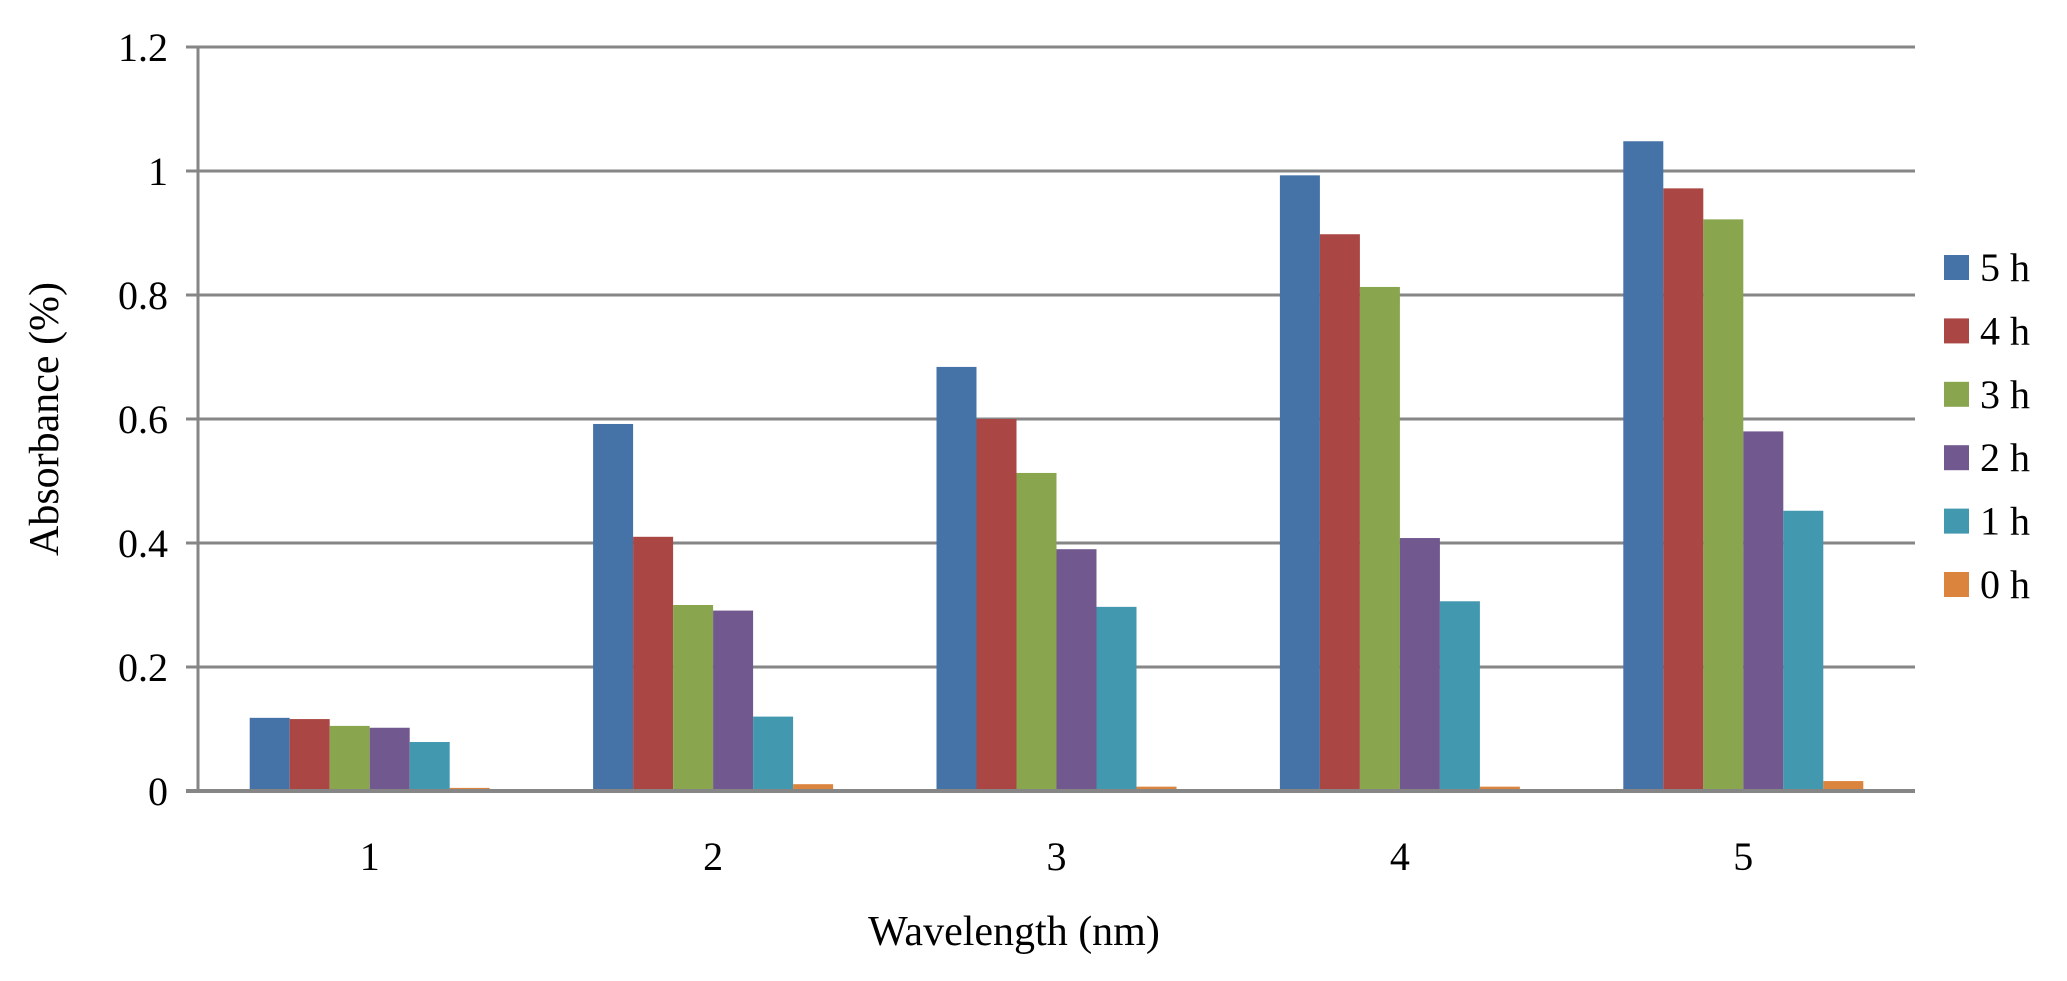 The height and width of the screenshot is (981, 2067). I want to click on x-tick-label: 2, so click(713, 856).